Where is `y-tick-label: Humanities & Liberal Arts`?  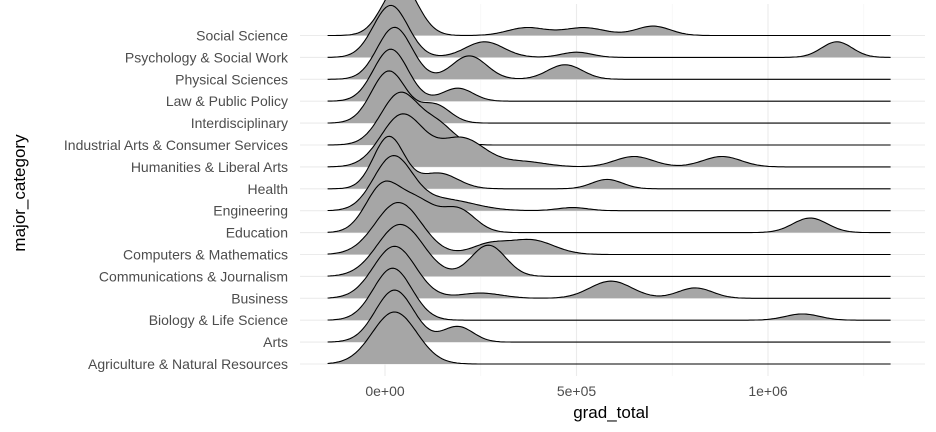
y-tick-label: Humanities & Liberal Arts is located at coordinates (209, 167).